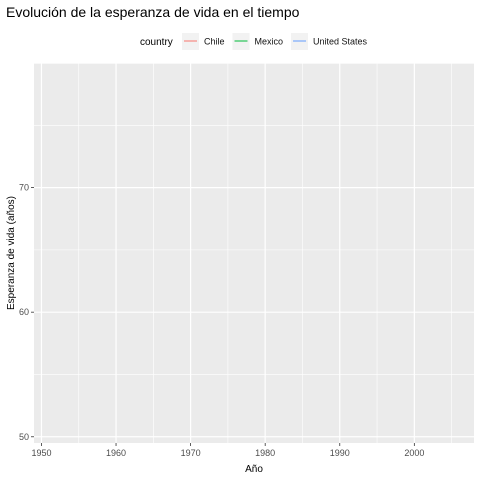  What do you see at coordinates (191, 453) in the screenshot?
I see `x-tick-label: 1970` at bounding box center [191, 453].